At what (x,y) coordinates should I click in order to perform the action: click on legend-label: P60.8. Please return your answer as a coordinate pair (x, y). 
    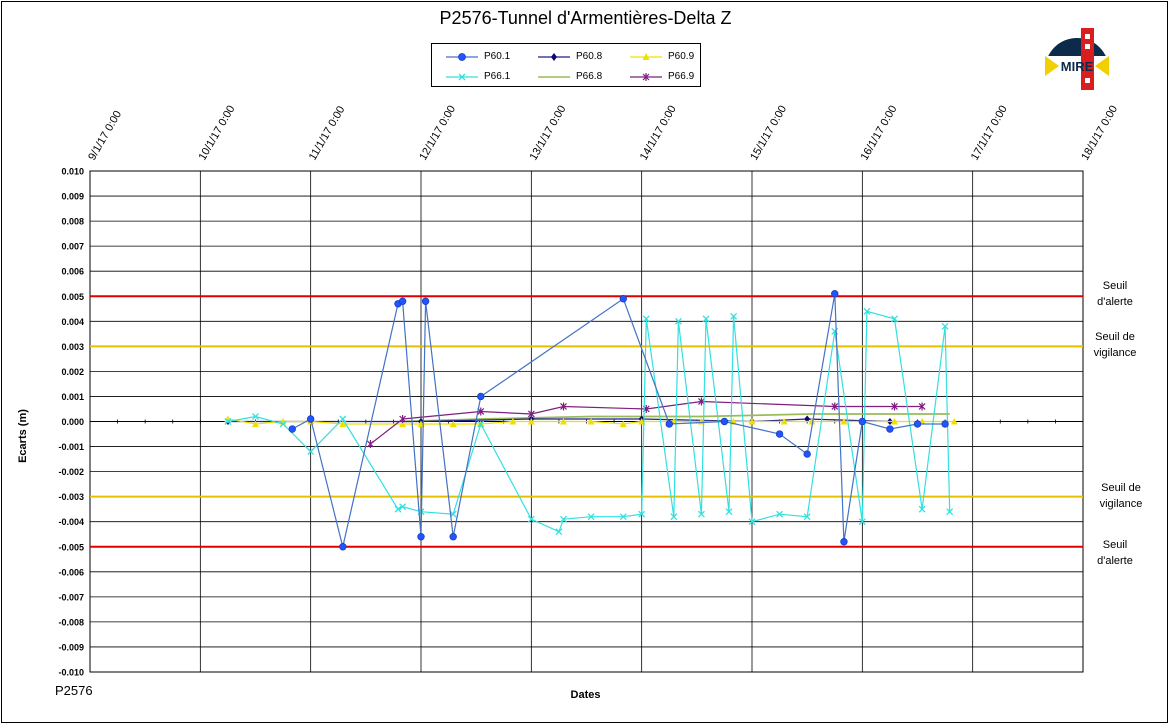
    Looking at the image, I should click on (589, 56).